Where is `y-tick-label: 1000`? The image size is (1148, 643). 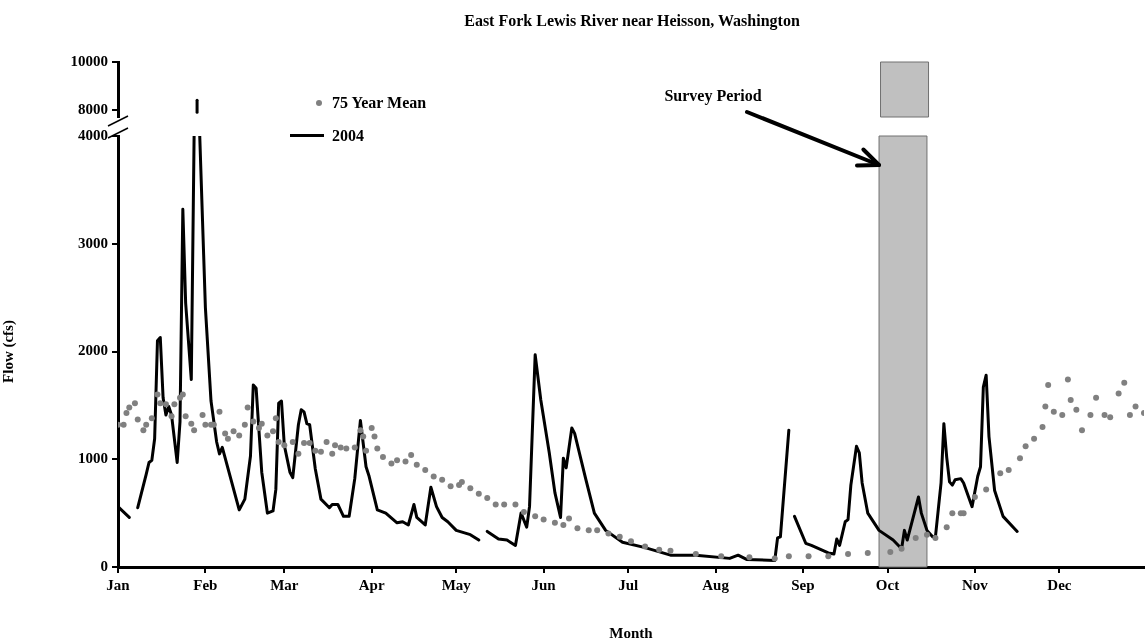
y-tick-label: 1000 is located at coordinates (93, 458).